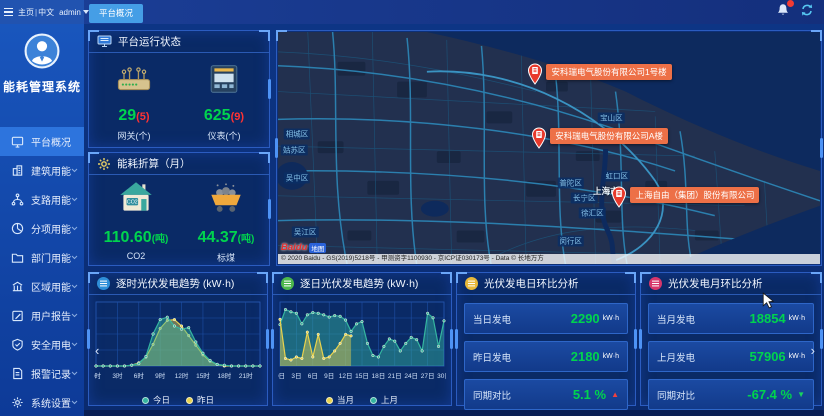  Describe the element at coordinates (615, 394) in the screenshot. I see `trend-up-icon: ▲` at that location.